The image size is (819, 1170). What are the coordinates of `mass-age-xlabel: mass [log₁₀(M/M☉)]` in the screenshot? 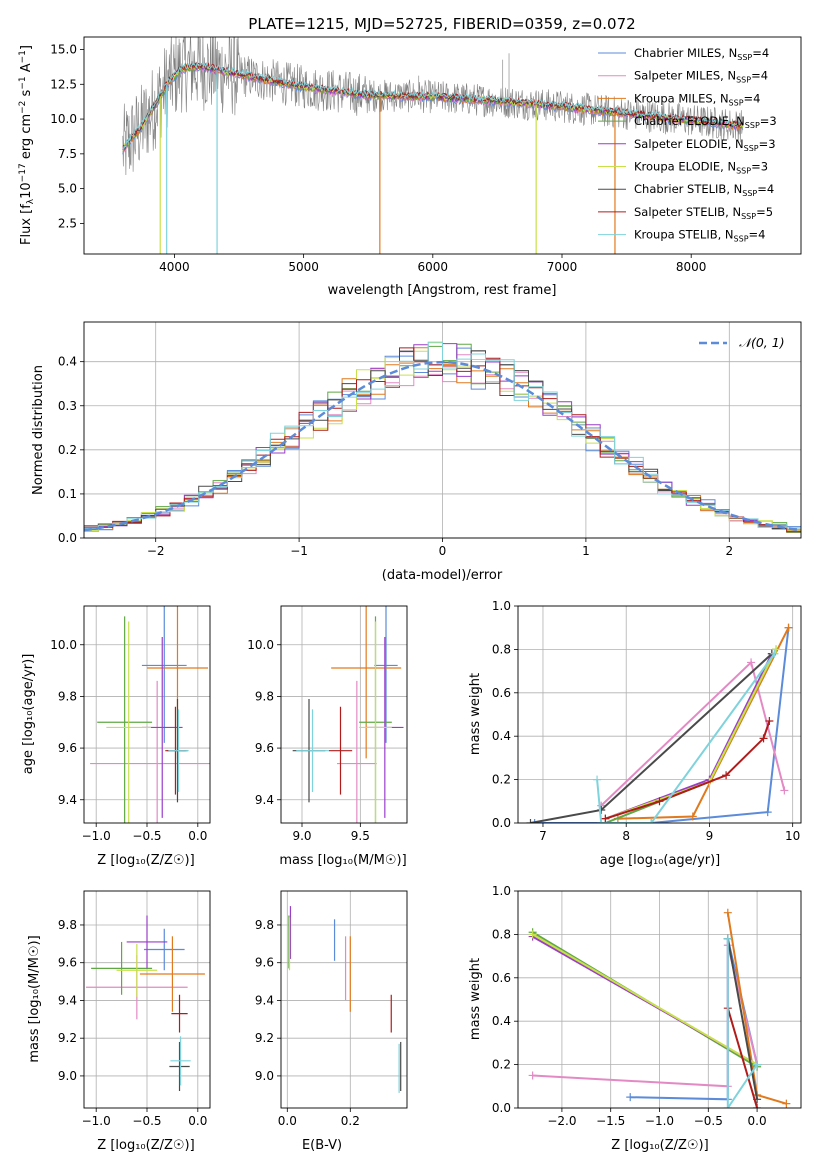 It's located at (342, 860).